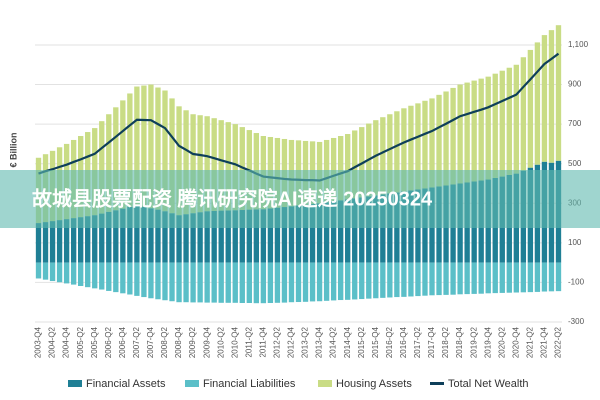 This screenshot has height=400, width=600. I want to click on legend-swatch, so click(192, 383).